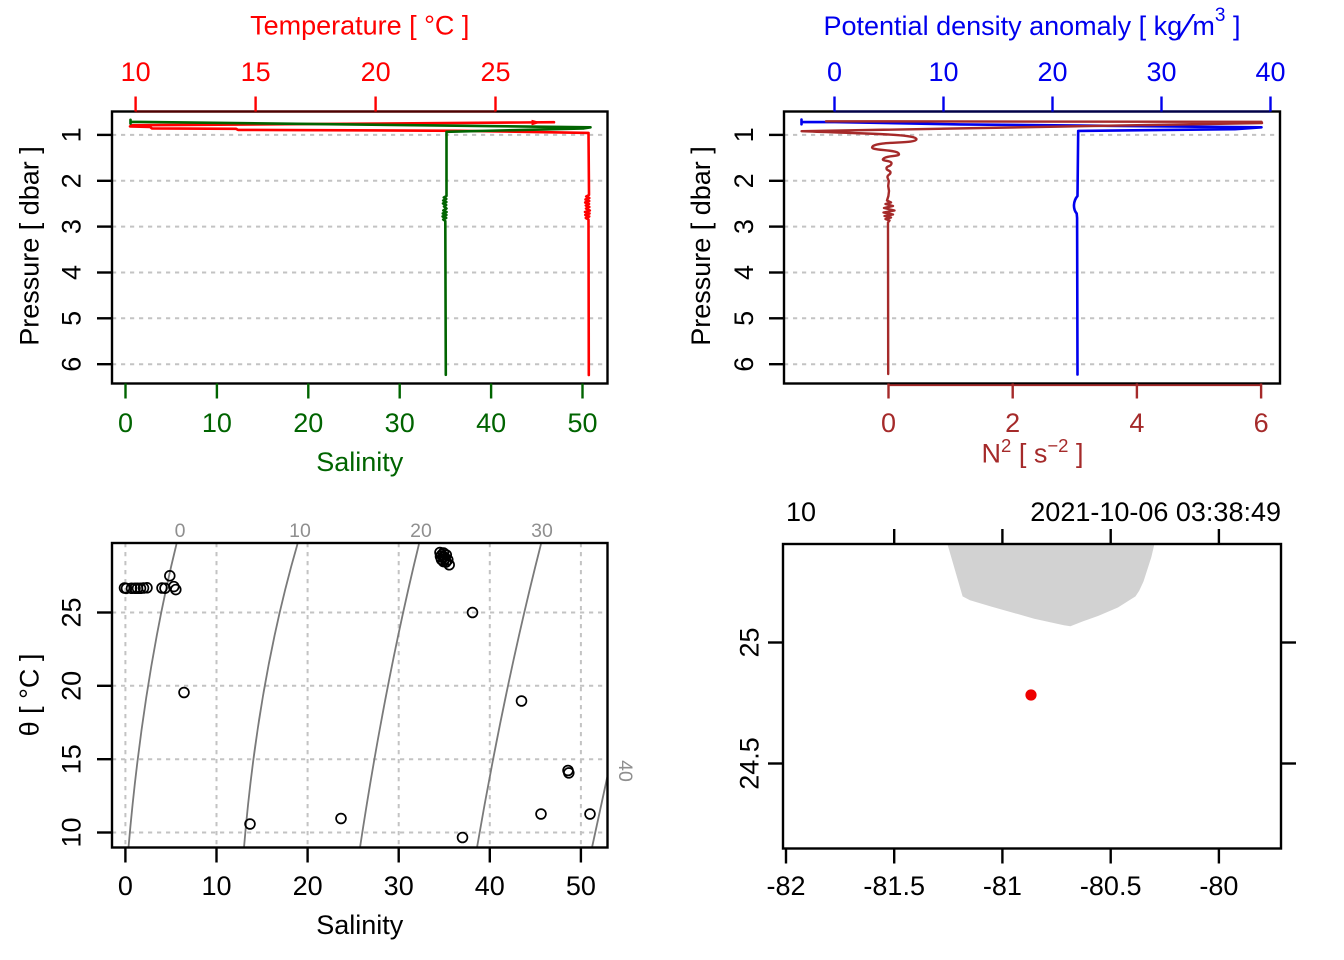 Image resolution: width=1344 pixels, height=960 pixels. What do you see at coordinates (1032, 26) in the screenshot?
I see `svg-text:Potential density anomaly [ kg: Potential density anomaly [ kg∕m3 ]` at bounding box center [1032, 26].